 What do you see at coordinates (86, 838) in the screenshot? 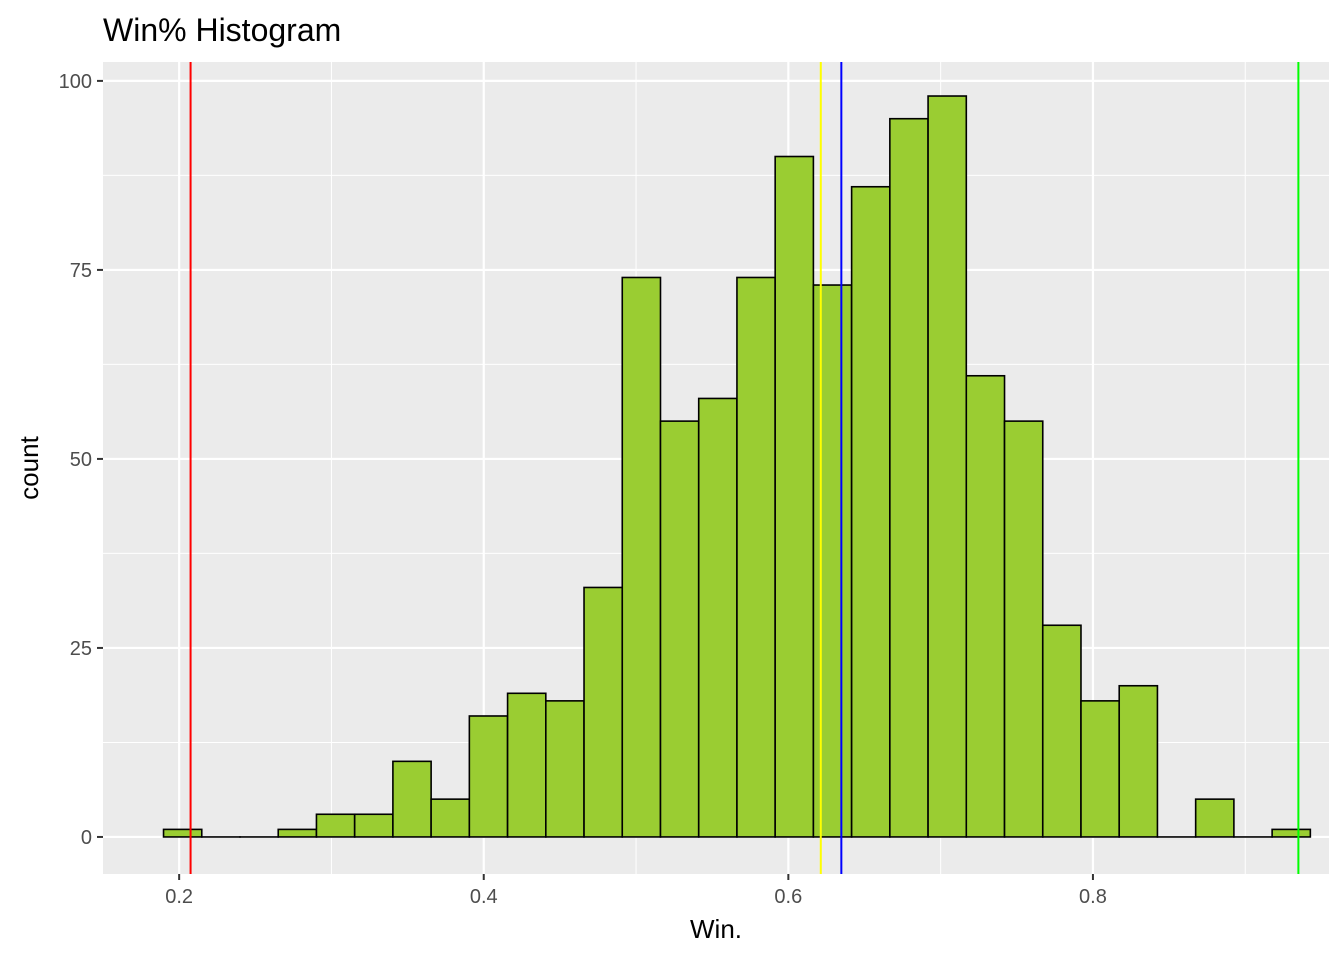
I see `y-tick-label: 0` at bounding box center [86, 838].